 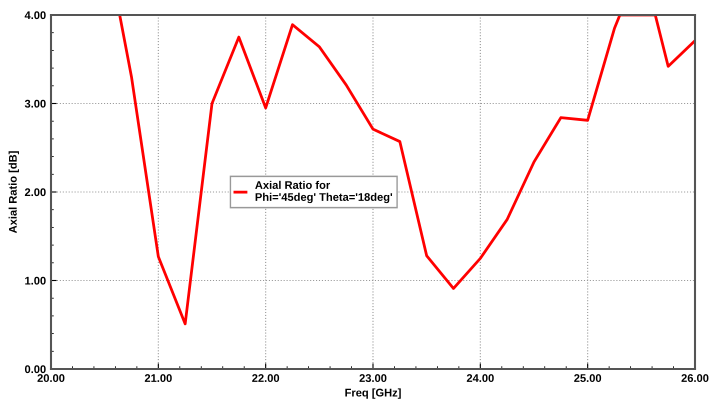 I want to click on y-tick-label: 3.00, so click(x=35, y=104).